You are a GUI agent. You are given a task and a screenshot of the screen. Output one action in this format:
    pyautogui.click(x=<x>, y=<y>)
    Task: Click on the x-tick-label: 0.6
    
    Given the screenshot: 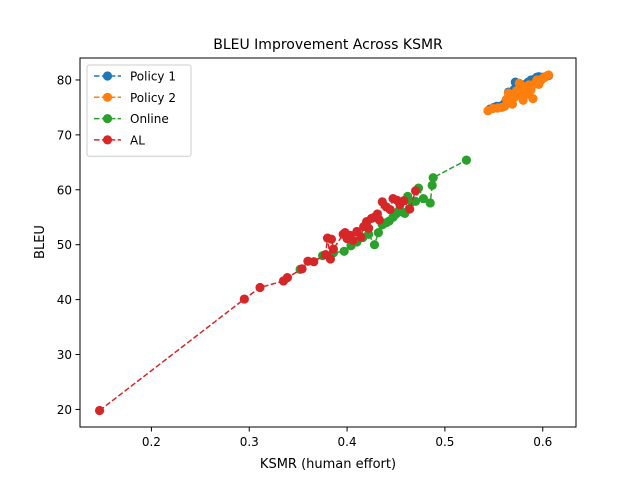 What is the action you would take?
    pyautogui.click(x=542, y=442)
    